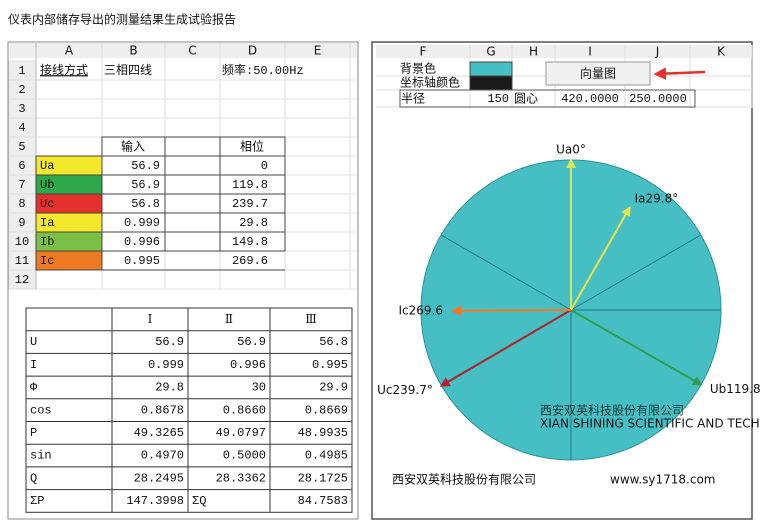 The image size is (760, 526). What do you see at coordinates (47, 261) in the screenshot?
I see `phase-name: Ic` at bounding box center [47, 261].